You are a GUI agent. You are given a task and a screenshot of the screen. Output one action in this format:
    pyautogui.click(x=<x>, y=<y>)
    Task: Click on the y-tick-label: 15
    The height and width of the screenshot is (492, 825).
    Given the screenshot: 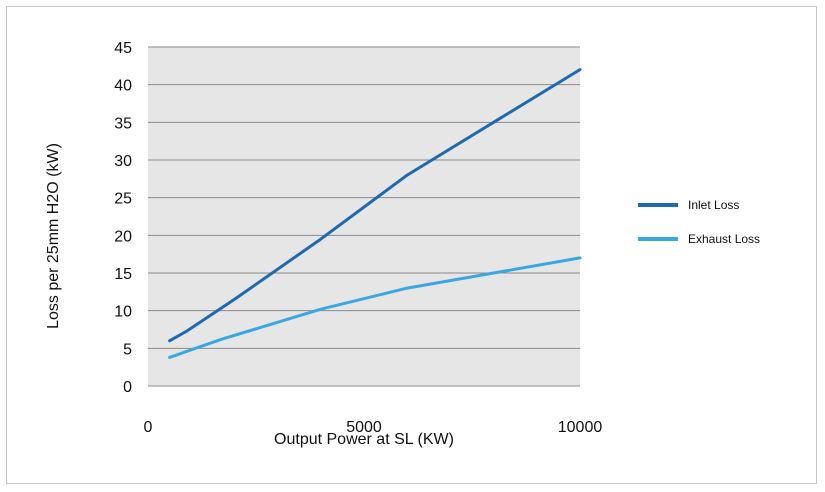 What is the action you would take?
    pyautogui.click(x=123, y=274)
    